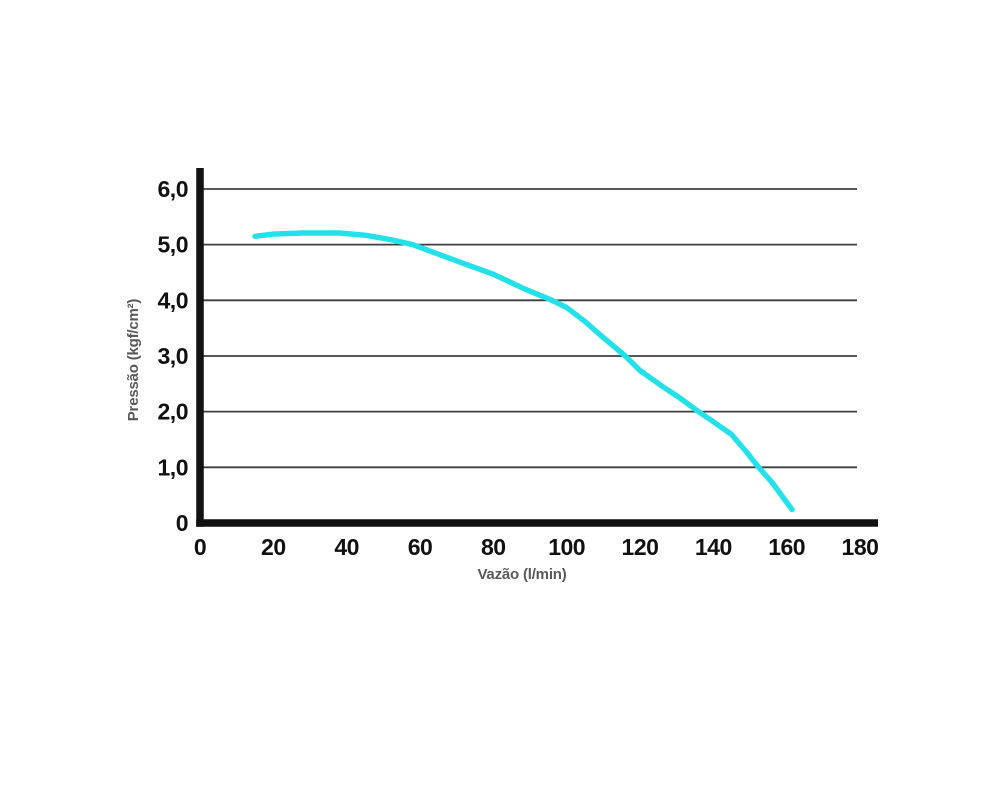  What do you see at coordinates (173, 245) in the screenshot?
I see `y-tick-label: 5,0` at bounding box center [173, 245].